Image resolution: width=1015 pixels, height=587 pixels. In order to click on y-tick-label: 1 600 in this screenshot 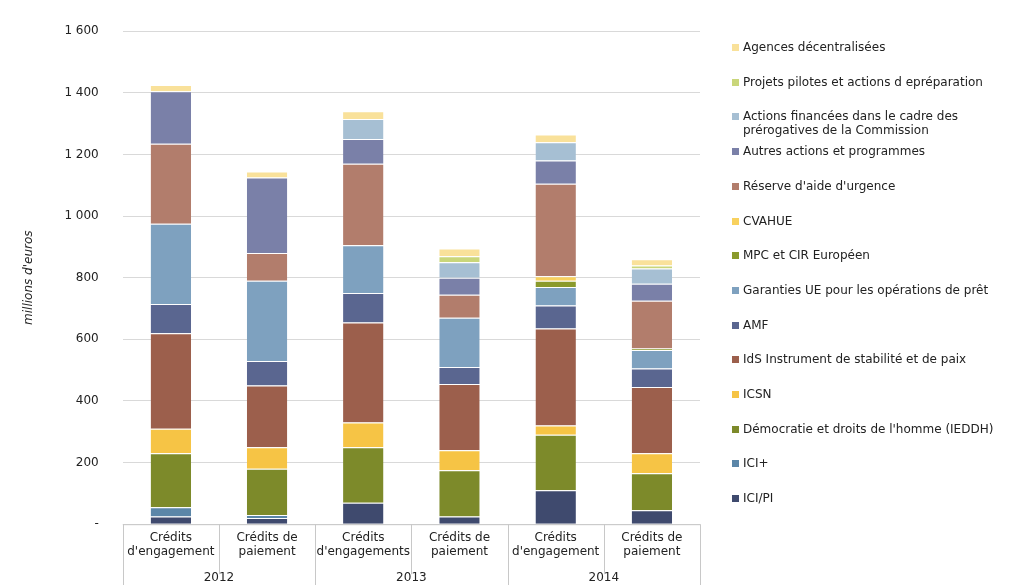, I will do `click(81, 30)`.